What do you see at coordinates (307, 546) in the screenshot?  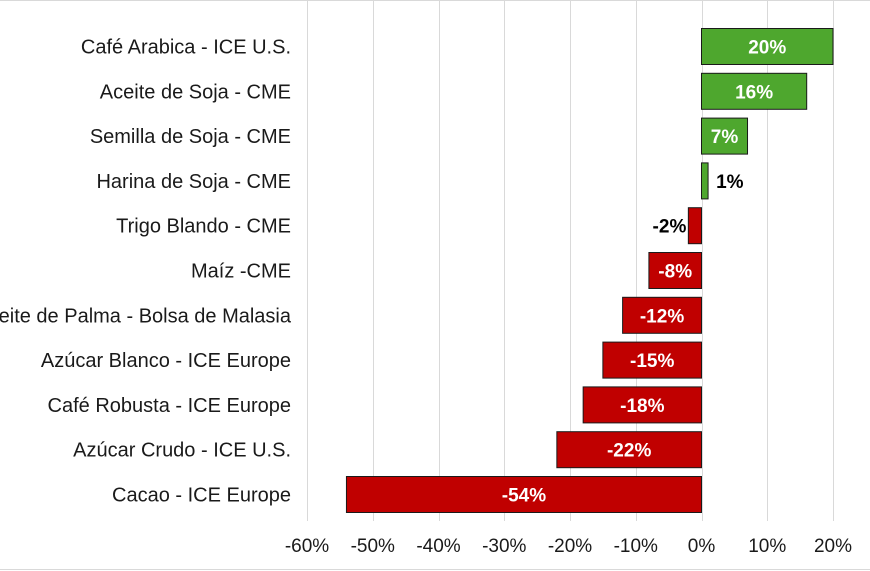 I see `x-tick-label: -60%` at bounding box center [307, 546].